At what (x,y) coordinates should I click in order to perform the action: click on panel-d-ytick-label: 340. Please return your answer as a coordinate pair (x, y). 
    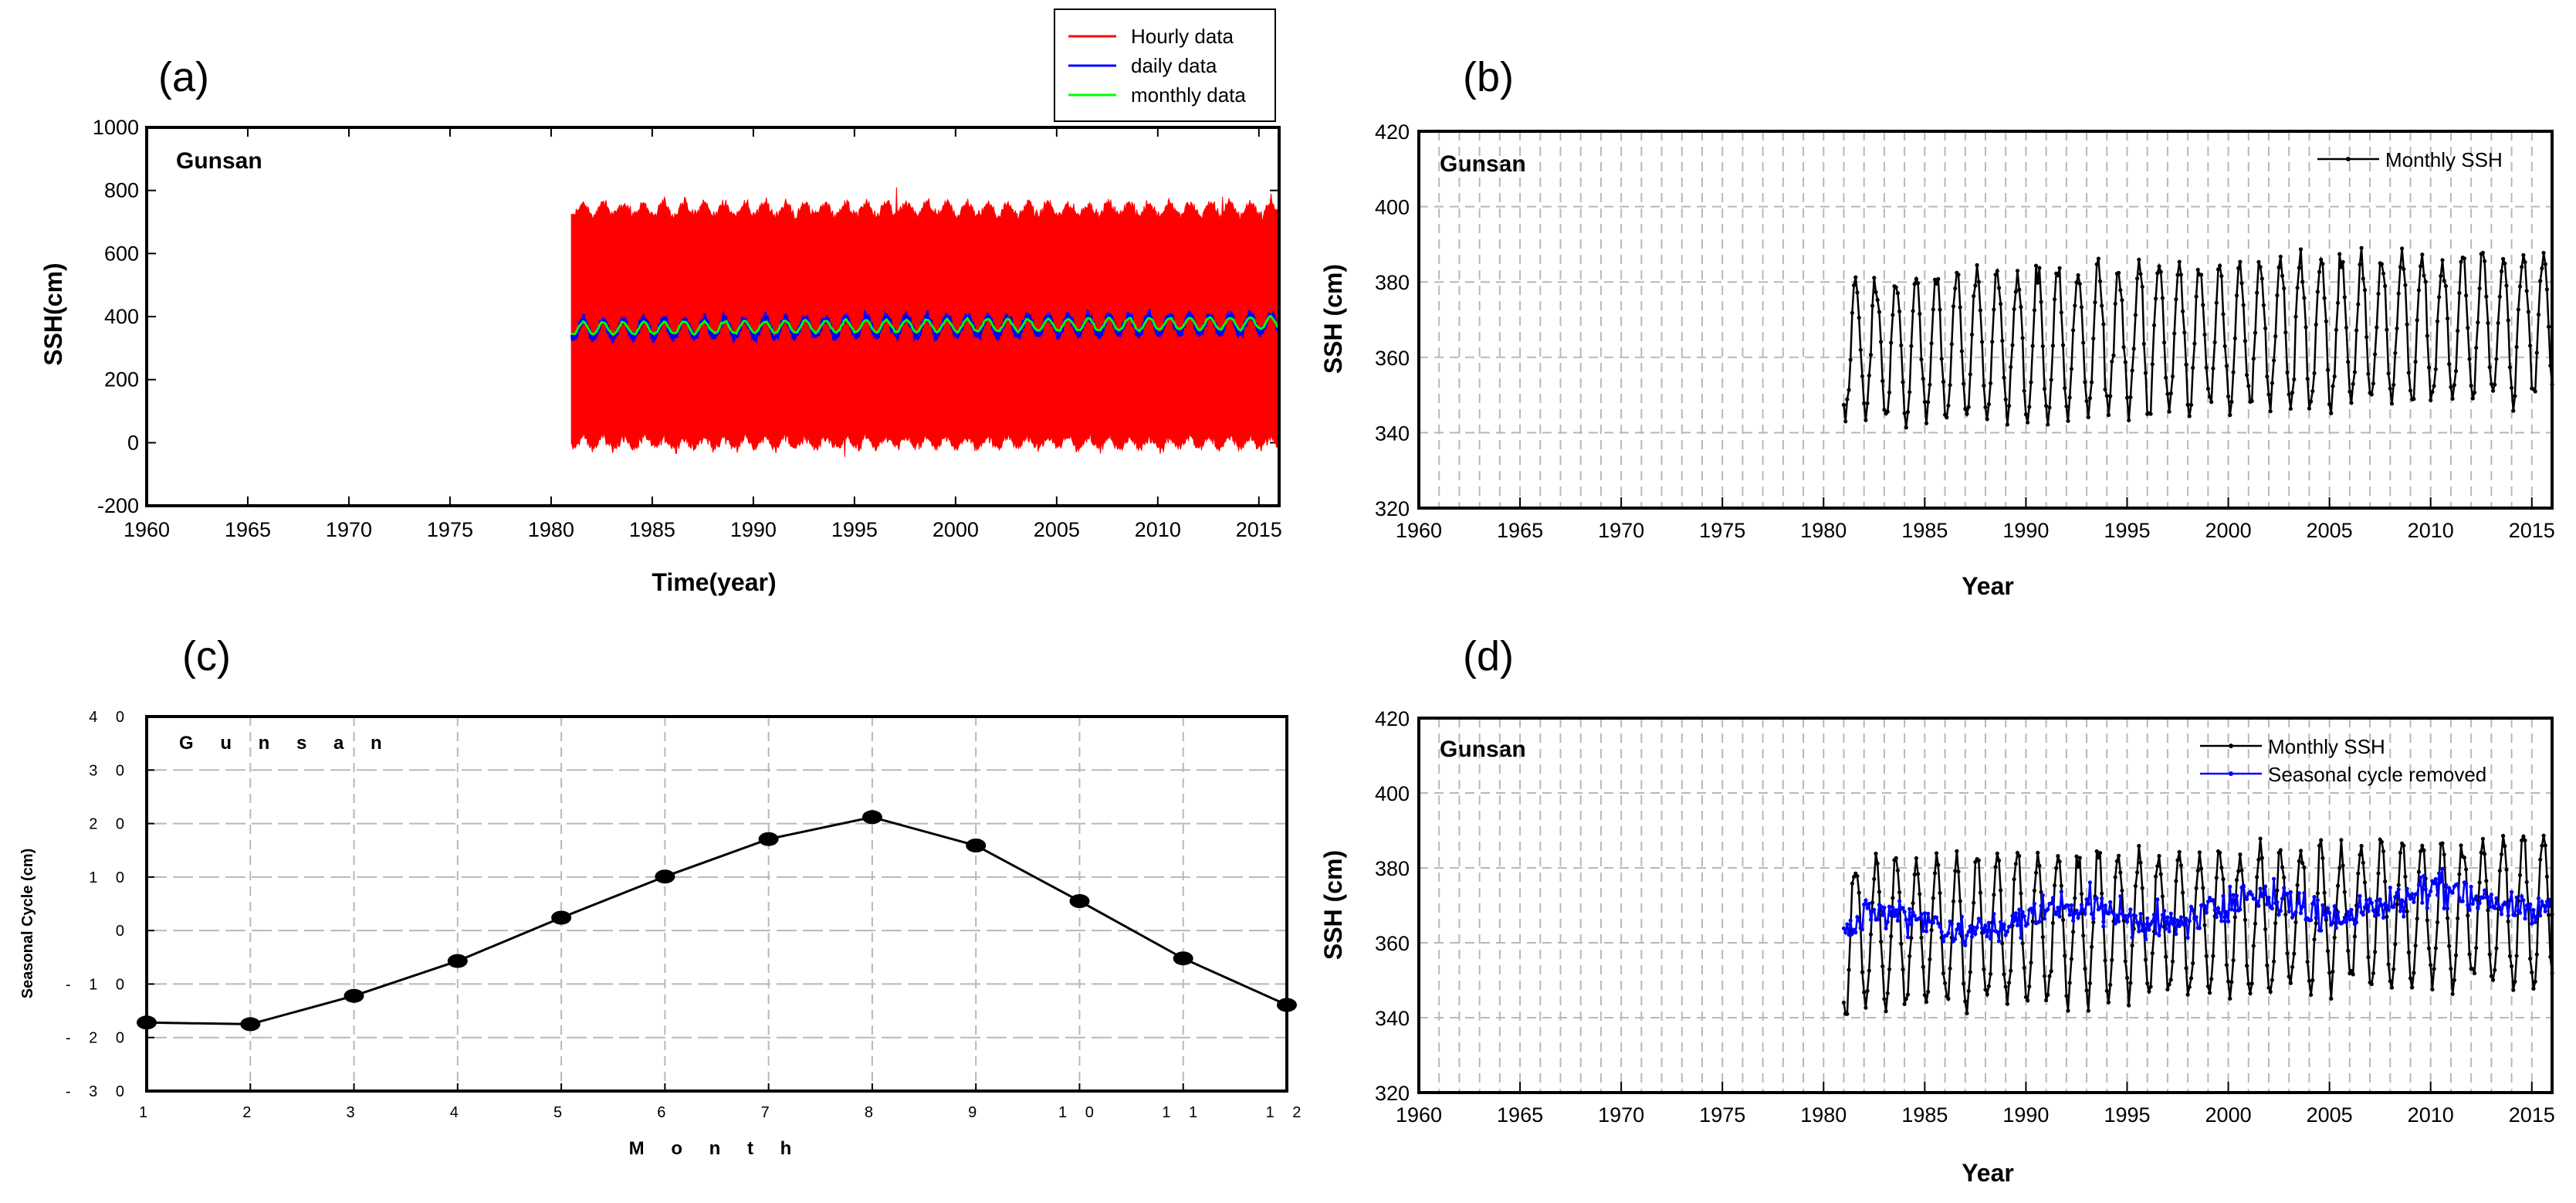
    Looking at the image, I should click on (1392, 1019).